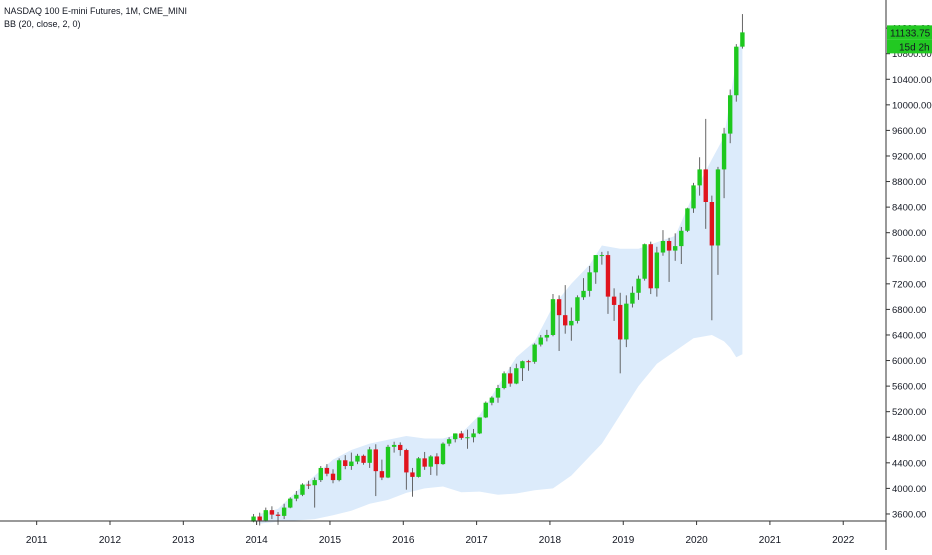 The width and height of the screenshot is (932, 555). What do you see at coordinates (909, 310) in the screenshot?
I see `y-tick-label: 6800.00` at bounding box center [909, 310].